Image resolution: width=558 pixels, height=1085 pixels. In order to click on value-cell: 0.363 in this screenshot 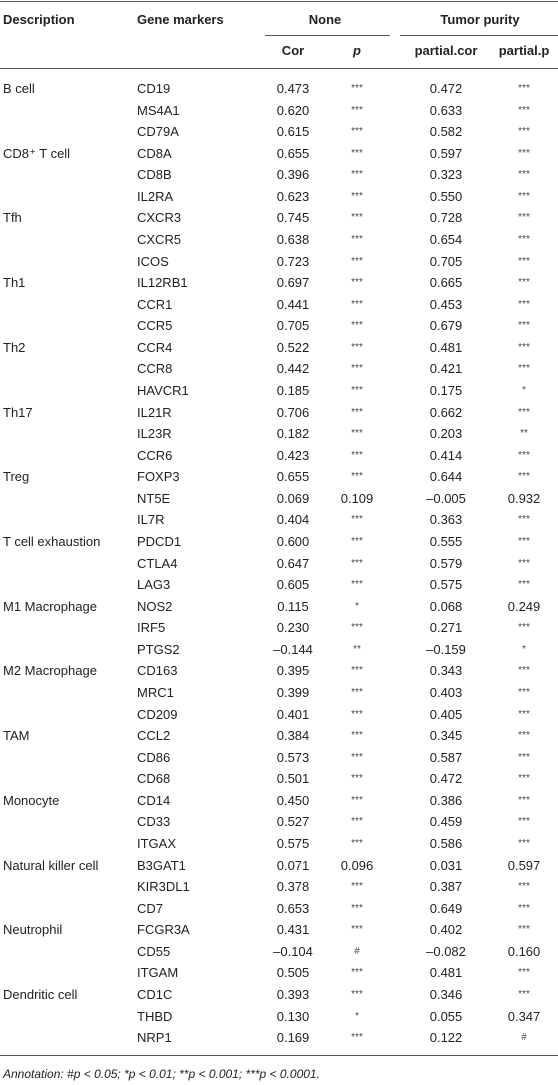, I will do `click(446, 520)`.